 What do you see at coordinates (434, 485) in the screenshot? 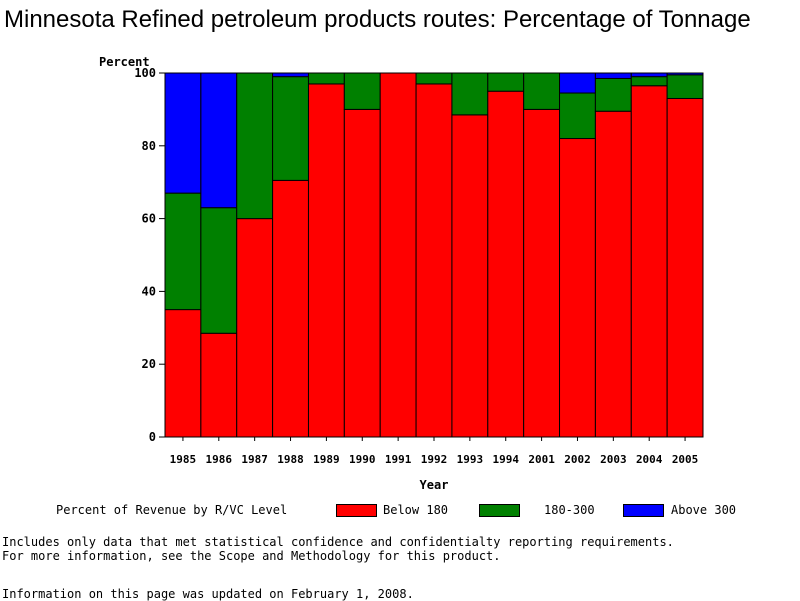
I see `x-axis-label: Year` at bounding box center [434, 485].